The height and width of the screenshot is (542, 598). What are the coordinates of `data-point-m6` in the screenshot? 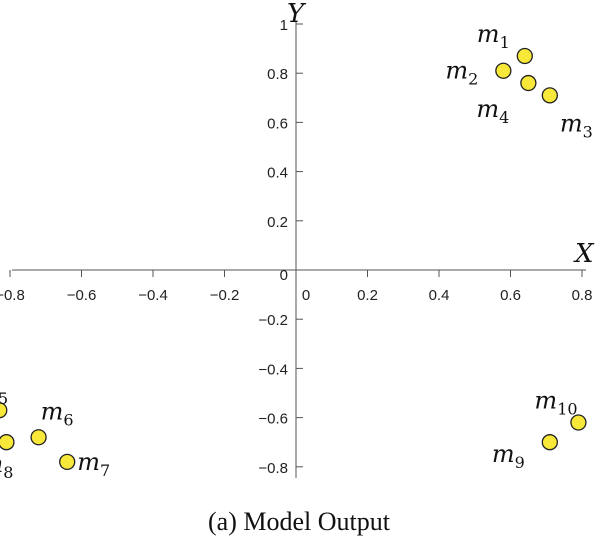 It's located at (38, 437).